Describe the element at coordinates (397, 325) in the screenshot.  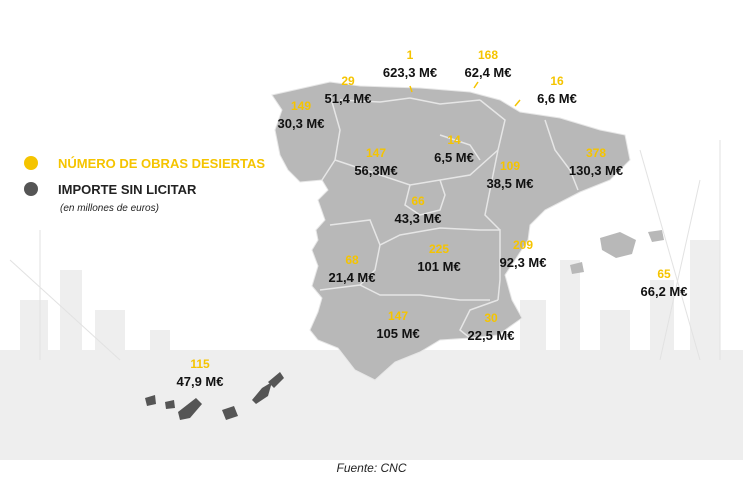
I see `region-label-andalucia: 147 105 M€` at that location.